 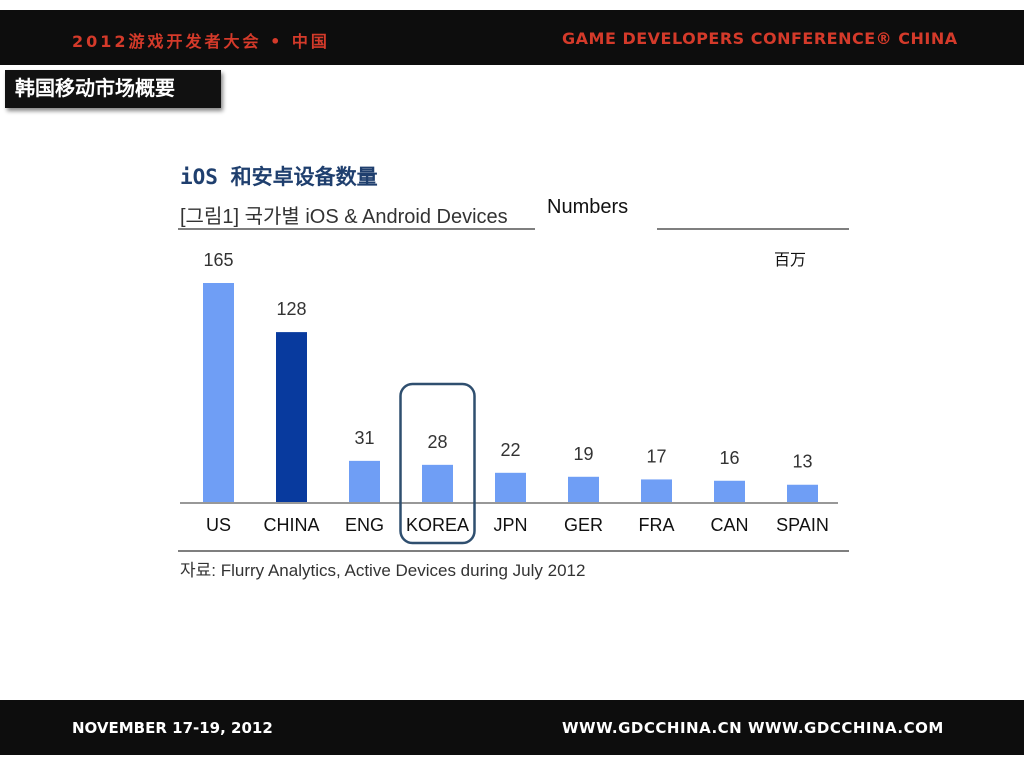 What do you see at coordinates (790, 259) in the screenshot?
I see `unit-label: 百万` at bounding box center [790, 259].